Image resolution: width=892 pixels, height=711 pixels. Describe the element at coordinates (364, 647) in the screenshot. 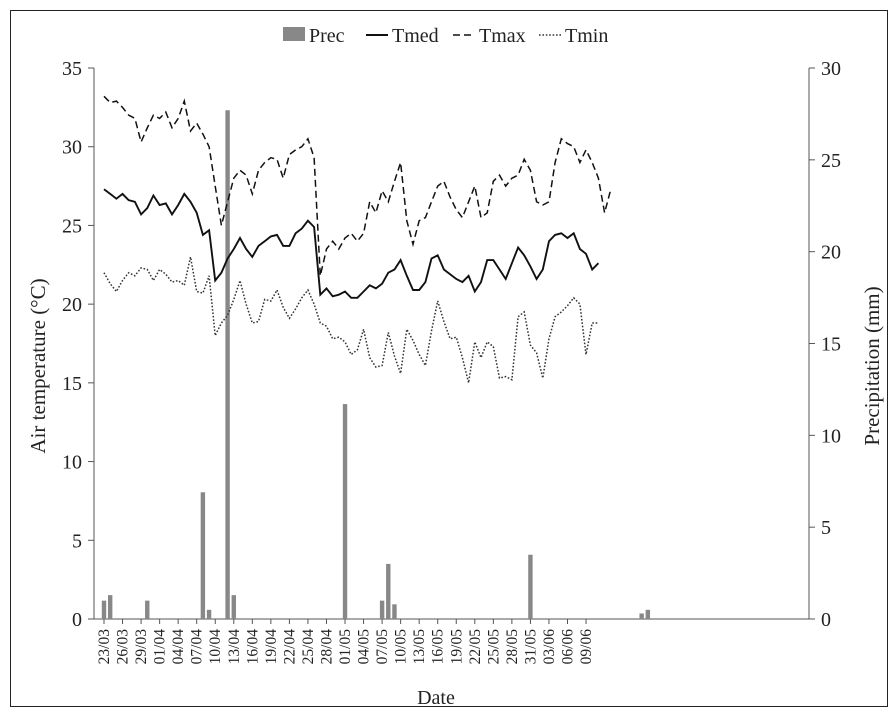

I see `x-tick-label: 04/05` at that location.